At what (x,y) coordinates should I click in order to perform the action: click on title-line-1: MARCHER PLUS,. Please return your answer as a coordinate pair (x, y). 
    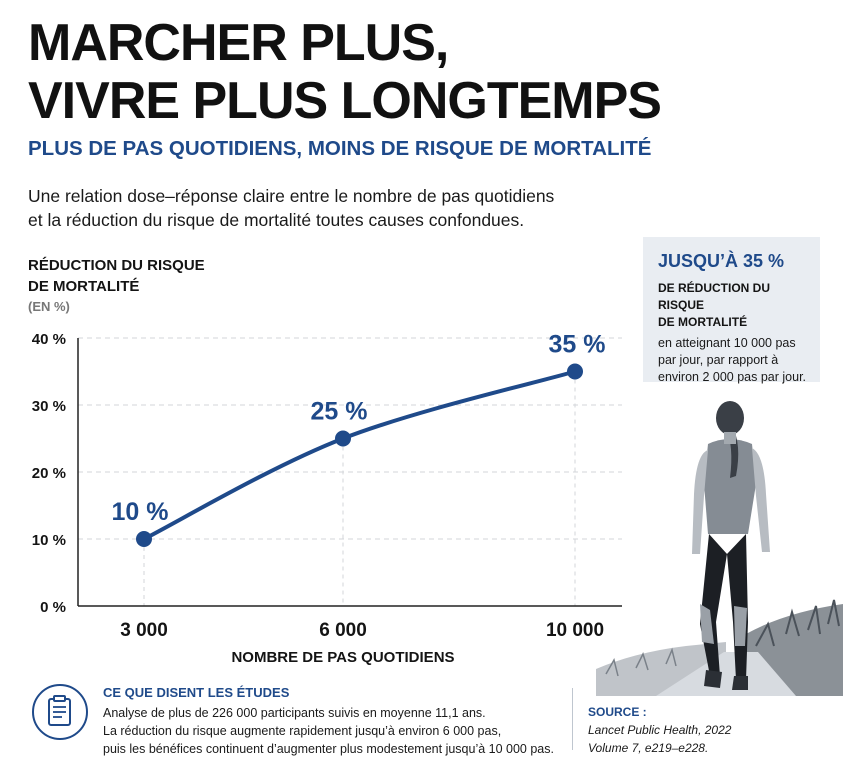
    Looking at the image, I should click on (238, 43).